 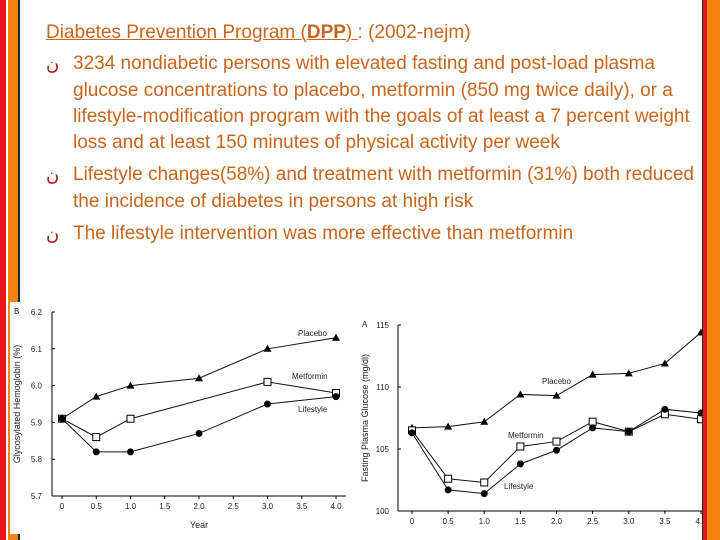 What do you see at coordinates (17, 404) in the screenshot?
I see `y-axis-label: Glycosylated Hemoglobin (%)` at bounding box center [17, 404].